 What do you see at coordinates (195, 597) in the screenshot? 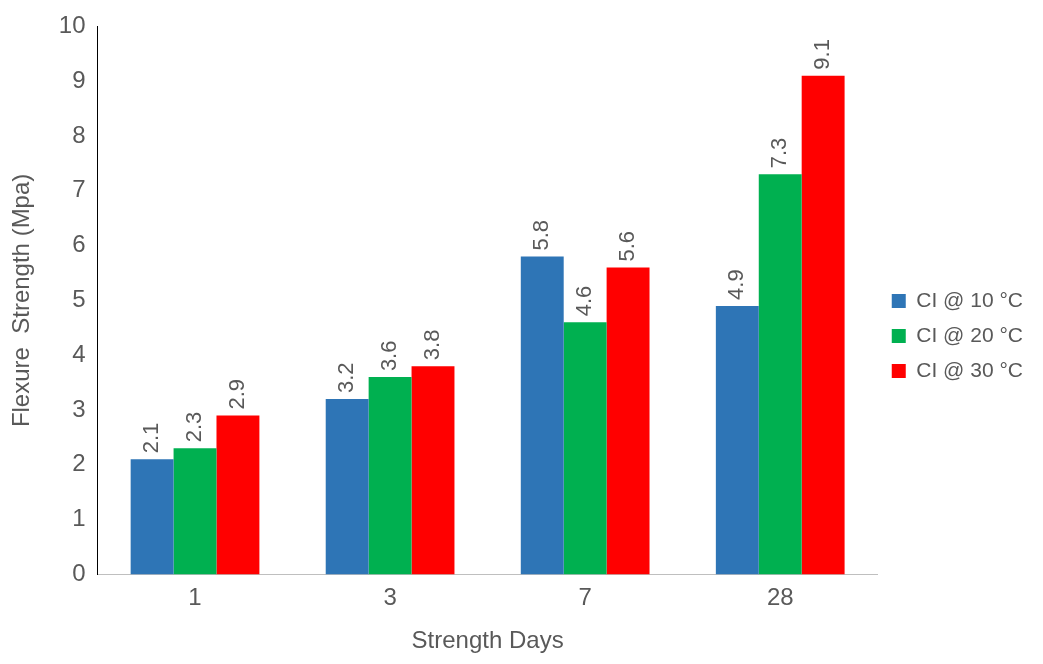
I see `x-tick-label: 1` at bounding box center [195, 597].